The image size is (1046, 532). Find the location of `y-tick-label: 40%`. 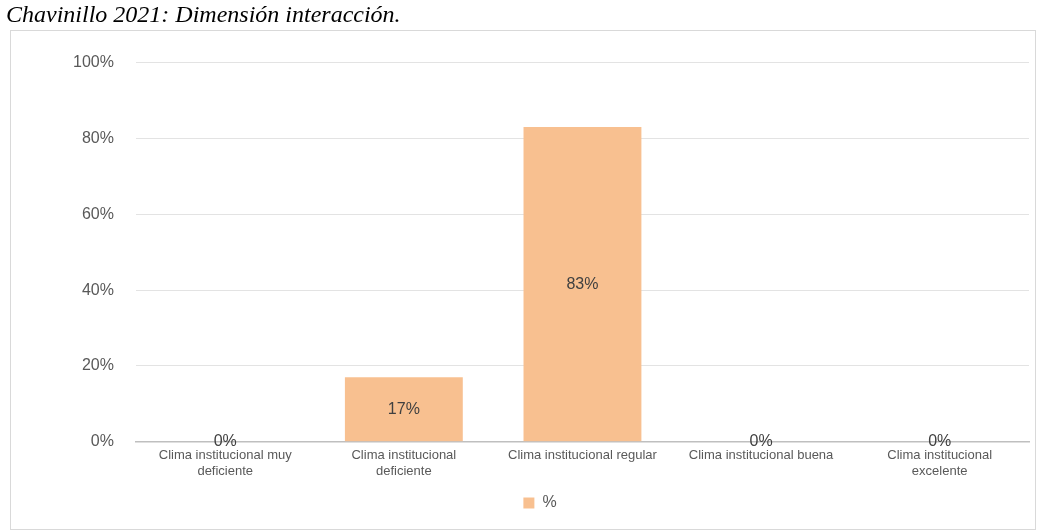

y-tick-label: 40% is located at coordinates (97, 289).